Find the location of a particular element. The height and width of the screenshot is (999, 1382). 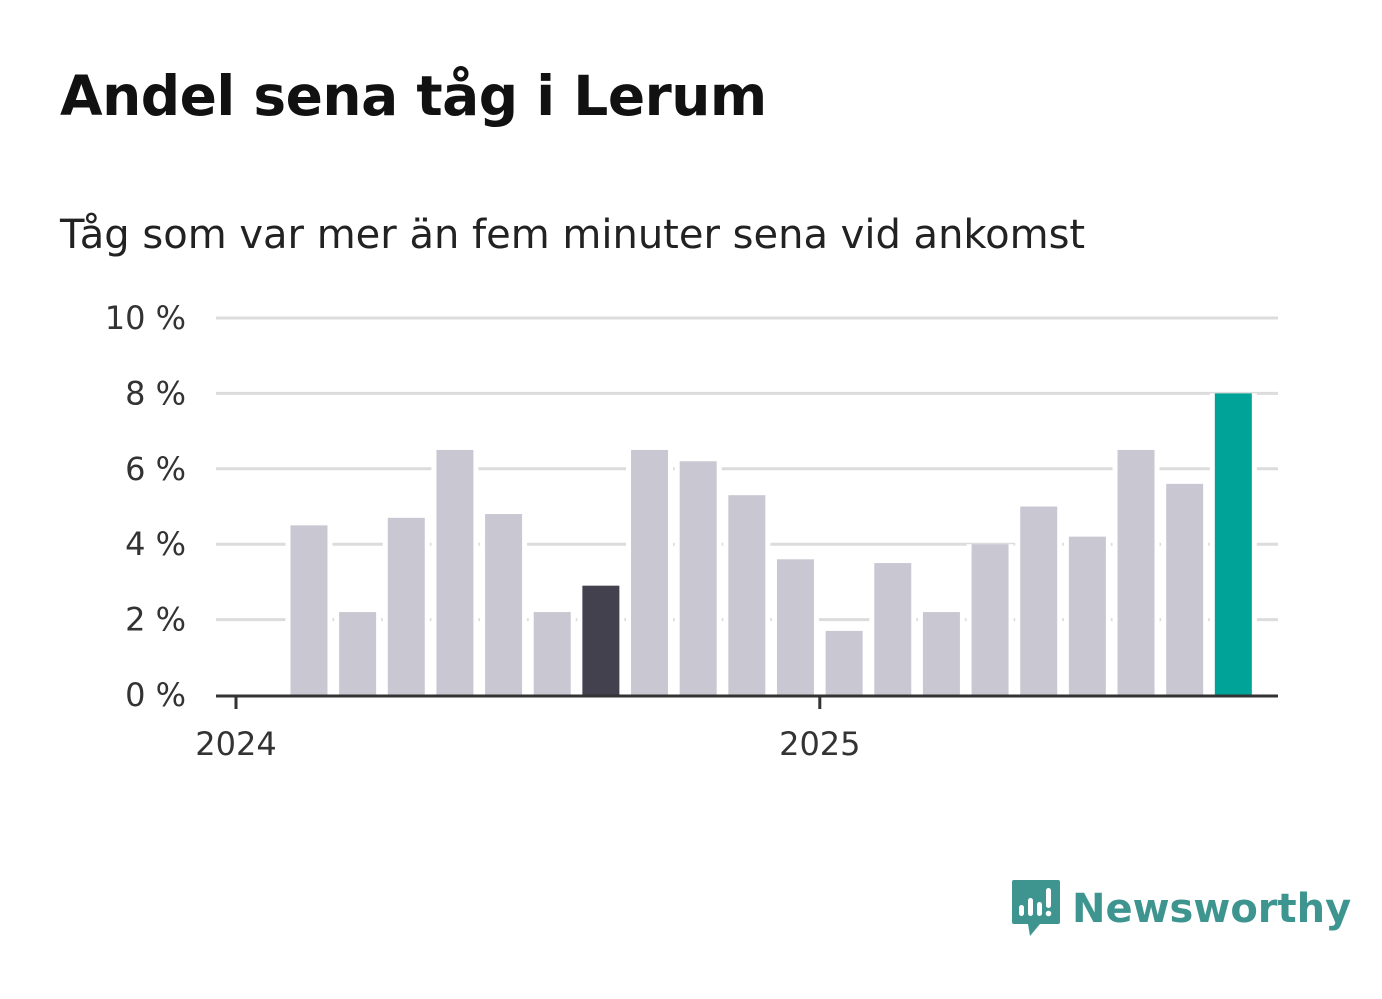

x-tick-label: 2024 is located at coordinates (235, 744).